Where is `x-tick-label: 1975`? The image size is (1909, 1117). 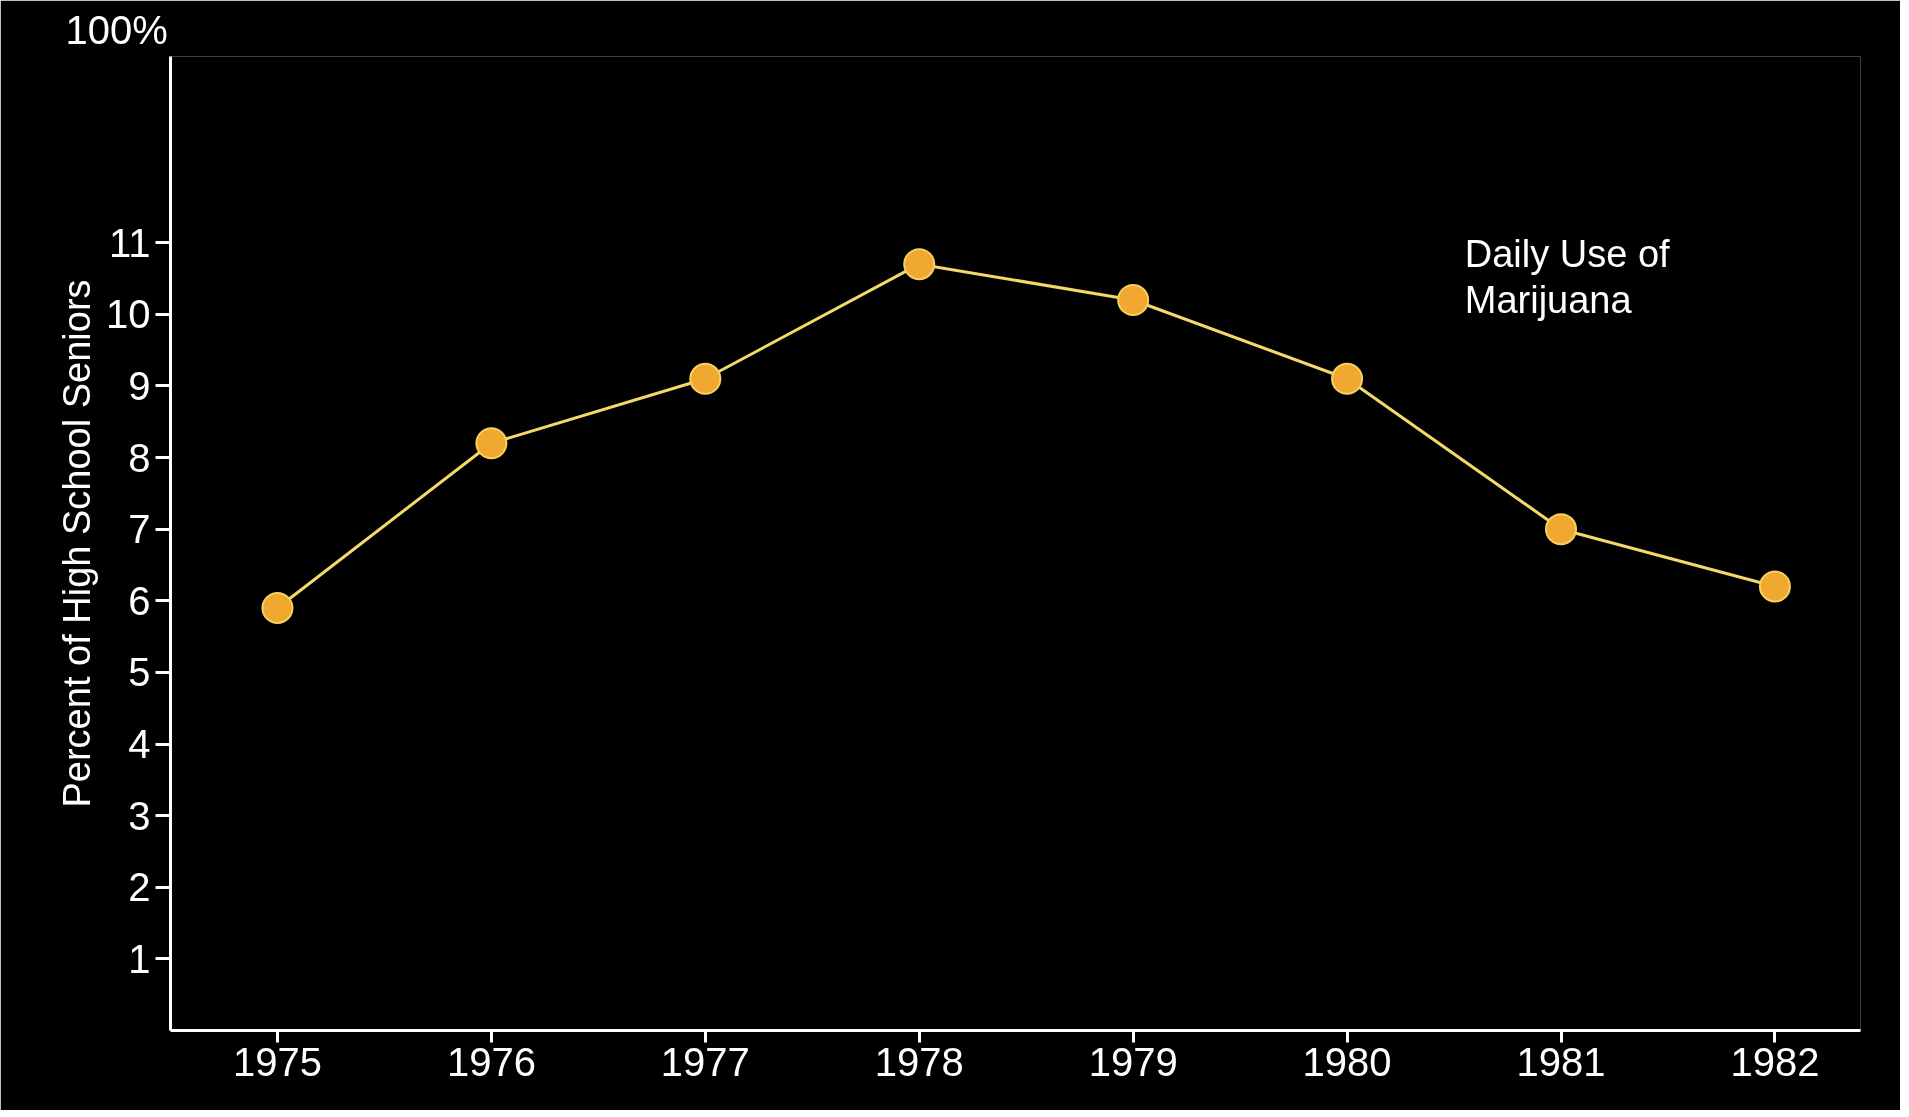 x-tick-label: 1975 is located at coordinates (277, 1061).